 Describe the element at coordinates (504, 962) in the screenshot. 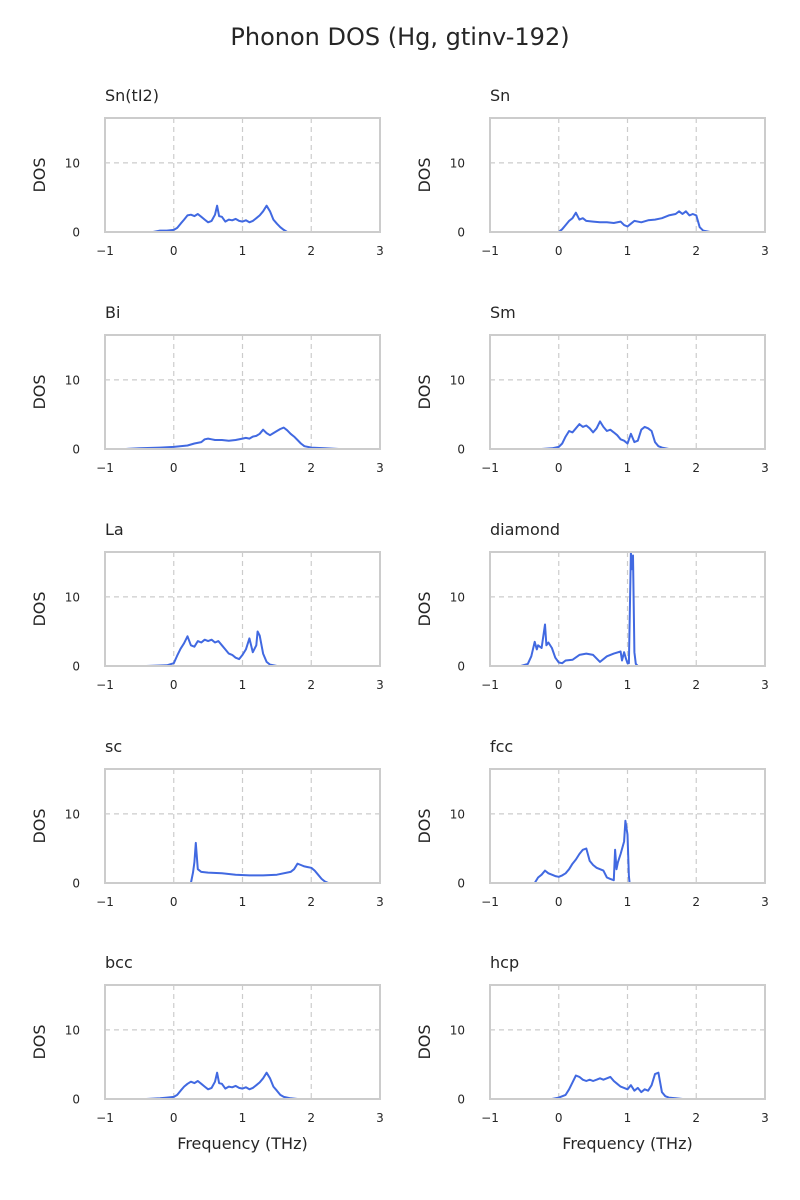

I see `subplot-title: hcp` at that location.